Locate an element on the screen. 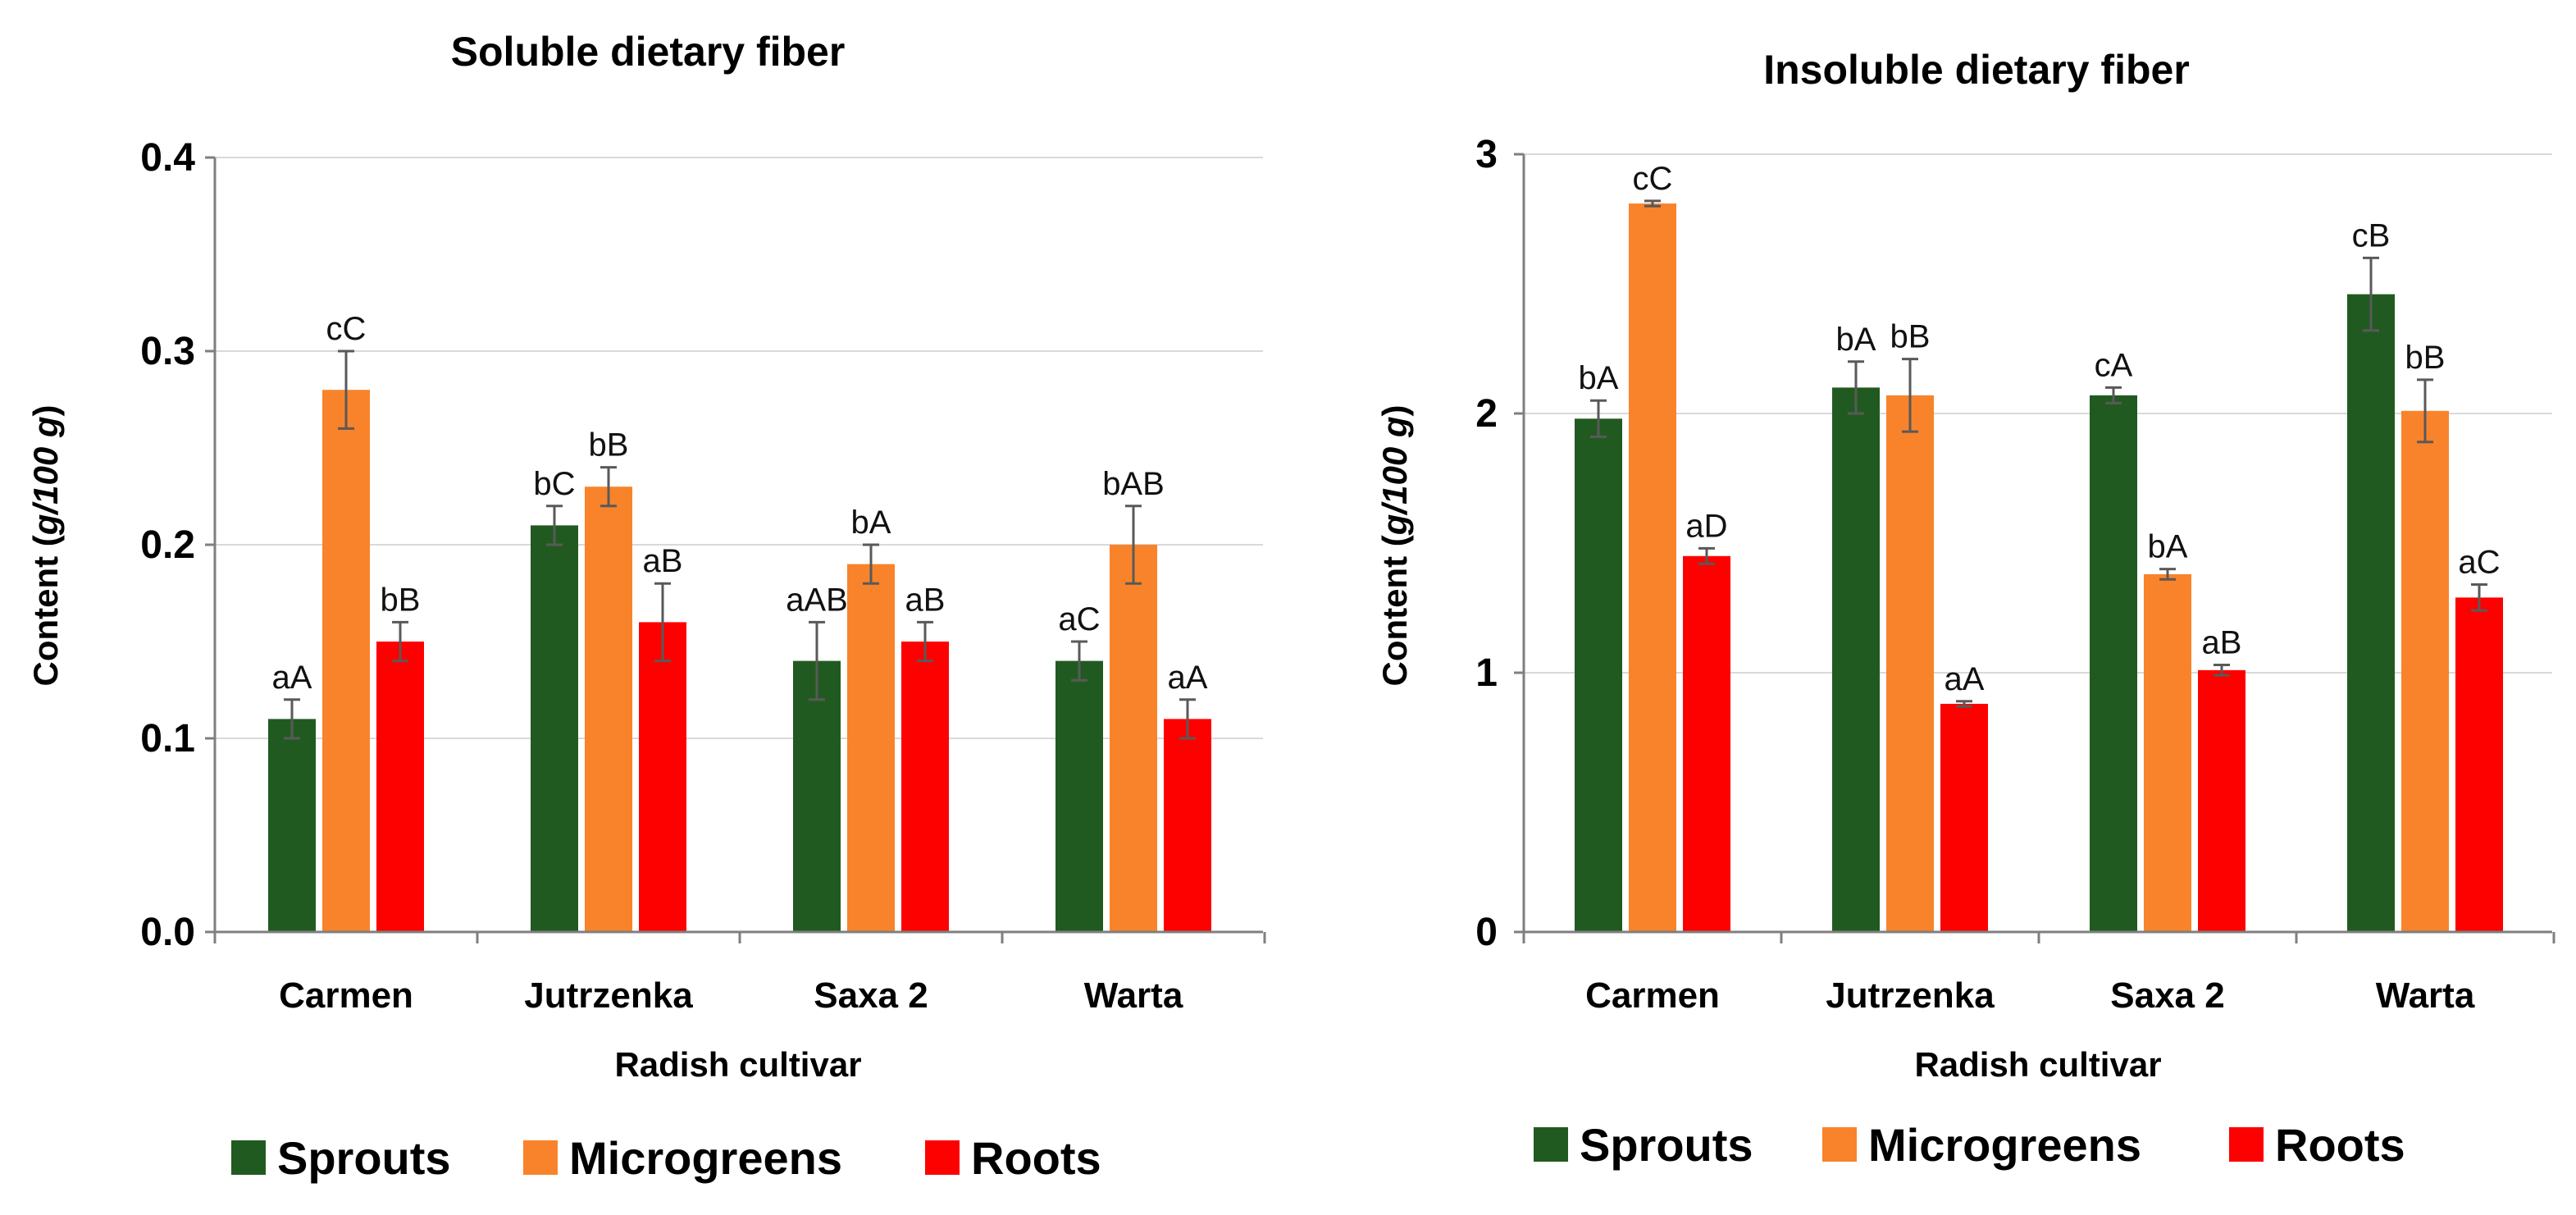  legend-label-microgreens: Microgreens is located at coordinates (2004, 1145).